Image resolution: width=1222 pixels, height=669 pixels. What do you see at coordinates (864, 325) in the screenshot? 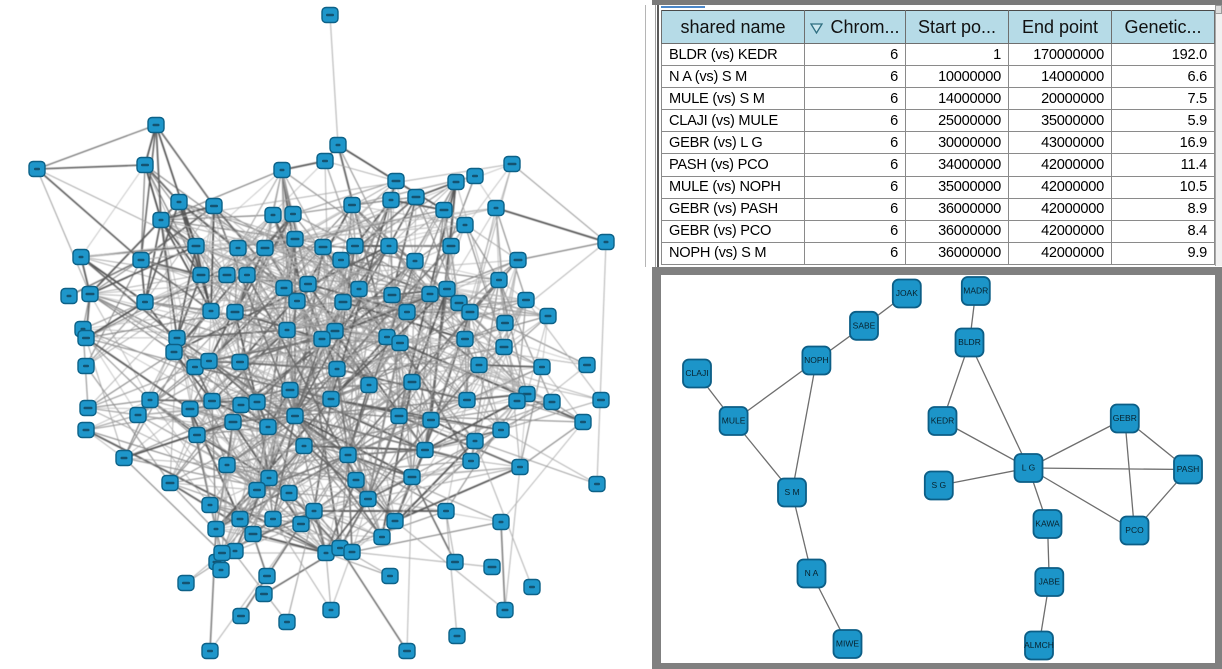
I see `svg-text: SABE` at bounding box center [864, 325].